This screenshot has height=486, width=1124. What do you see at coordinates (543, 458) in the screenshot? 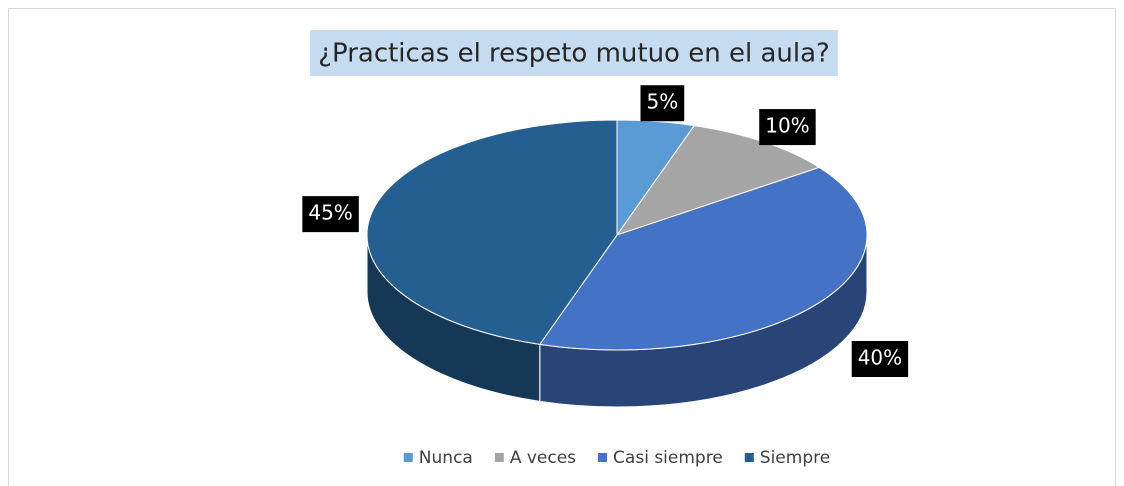
I see `legend-label: A veces` at bounding box center [543, 458].